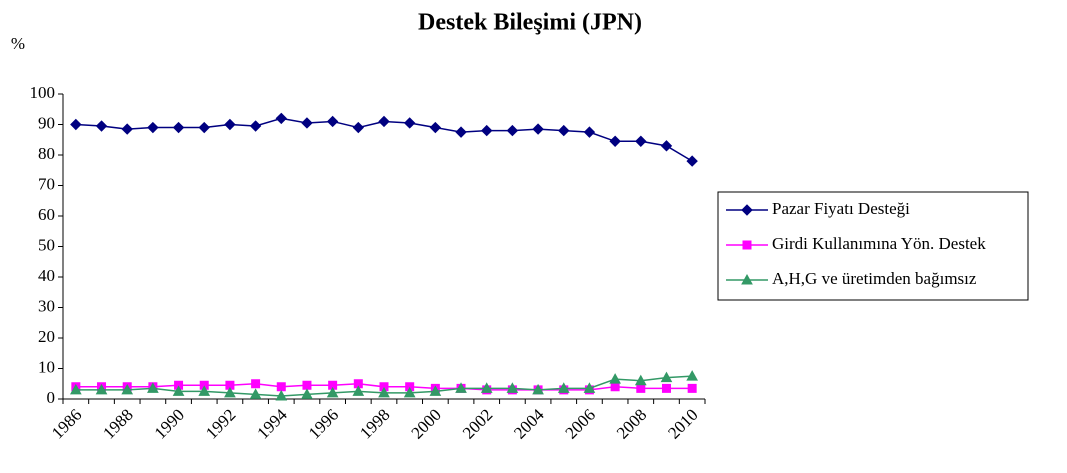 Image resolution: width=1067 pixels, height=473 pixels. Describe the element at coordinates (46, 153) in the screenshot. I see `y-tick-label: 80` at that location.